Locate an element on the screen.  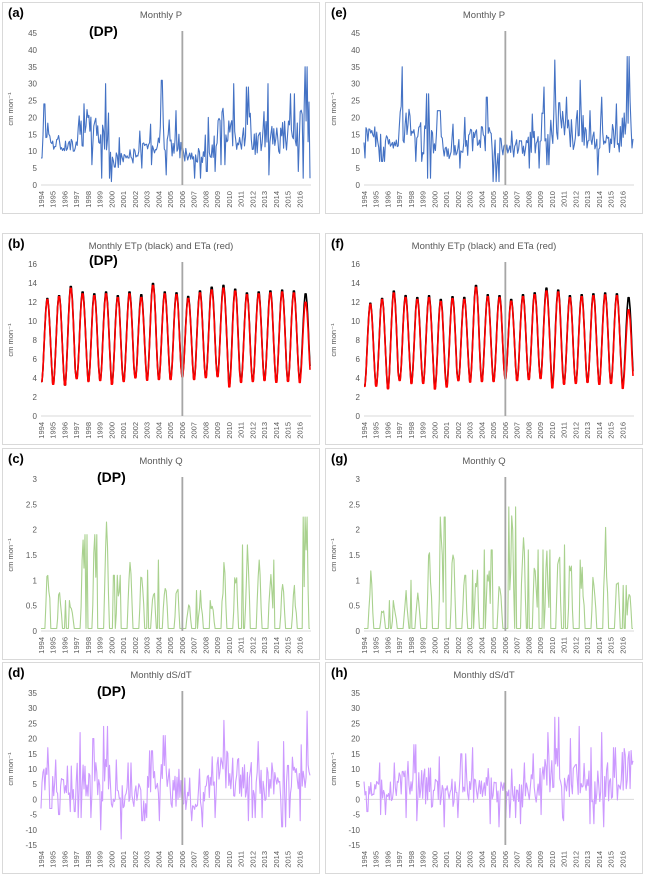
y-tick-label: 25 is located at coordinates (32, 723).